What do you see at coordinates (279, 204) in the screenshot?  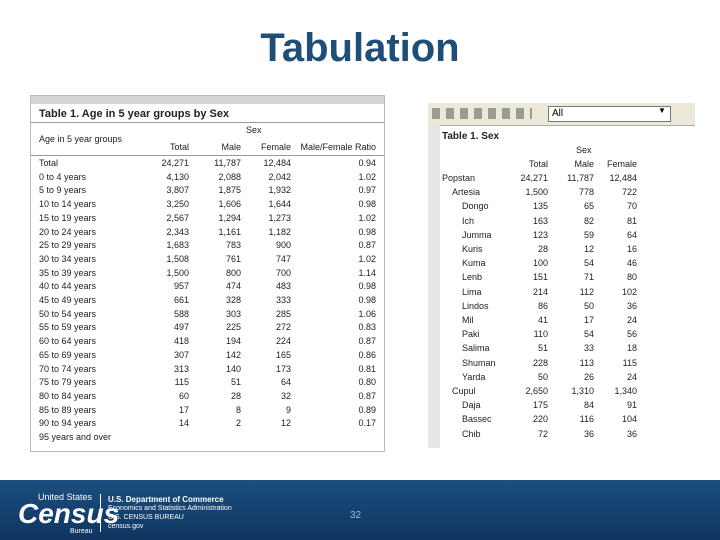 I see `cell: 1,644` at bounding box center [279, 204].